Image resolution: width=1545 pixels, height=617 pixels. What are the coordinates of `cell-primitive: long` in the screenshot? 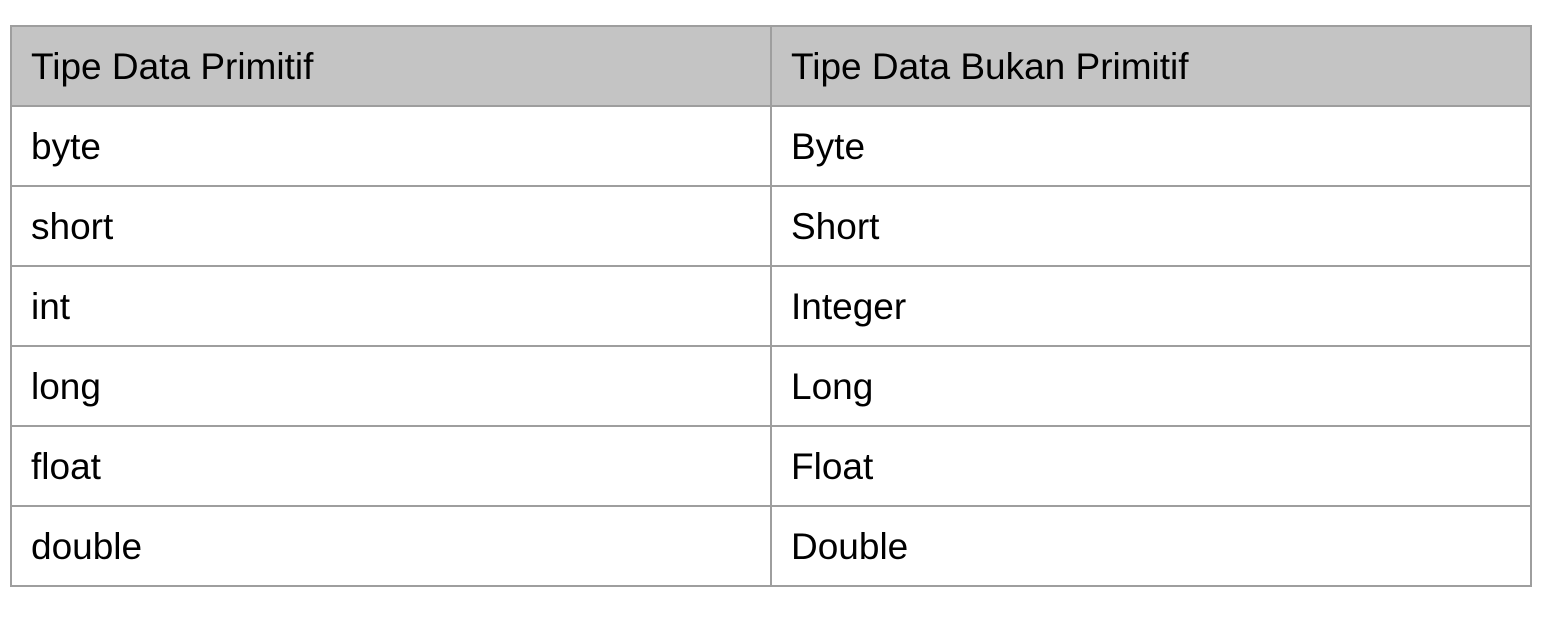 It's located at (391, 386).